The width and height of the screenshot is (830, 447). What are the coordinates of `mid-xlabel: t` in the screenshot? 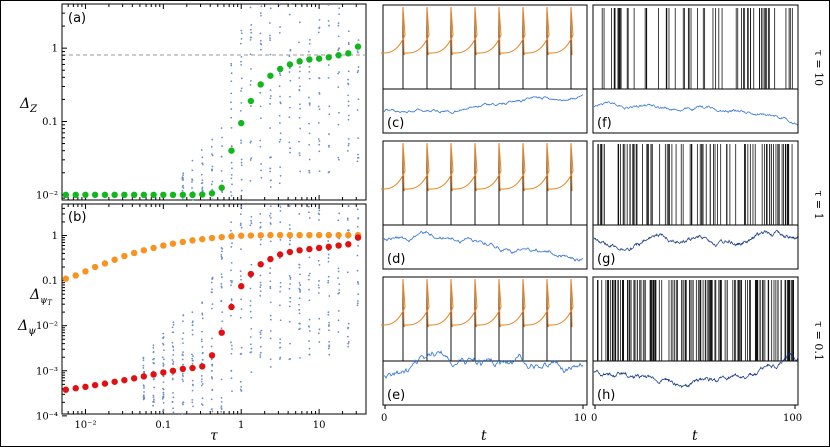 It's located at (484, 436).